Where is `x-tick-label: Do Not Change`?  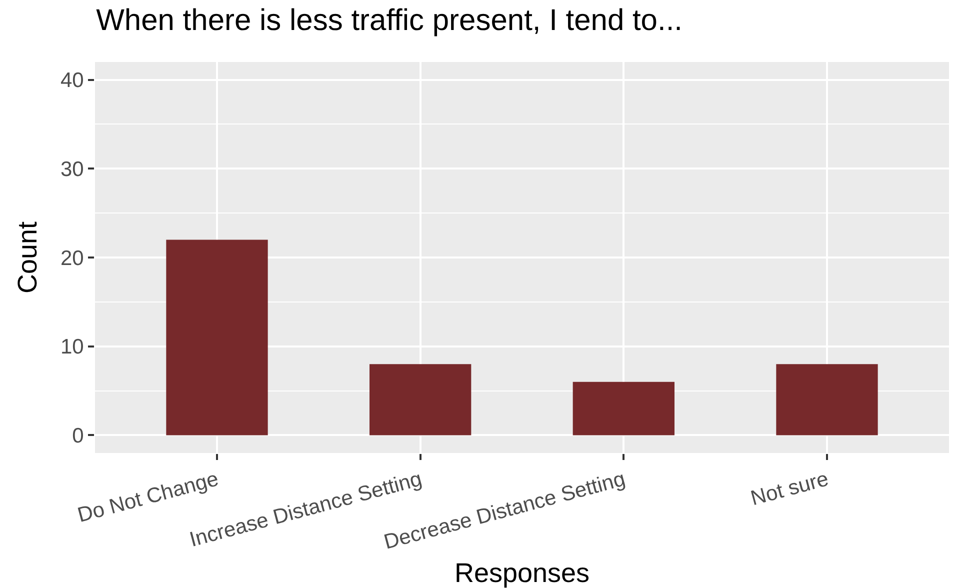 x-tick-label: Do Not Change is located at coordinates (148, 497).